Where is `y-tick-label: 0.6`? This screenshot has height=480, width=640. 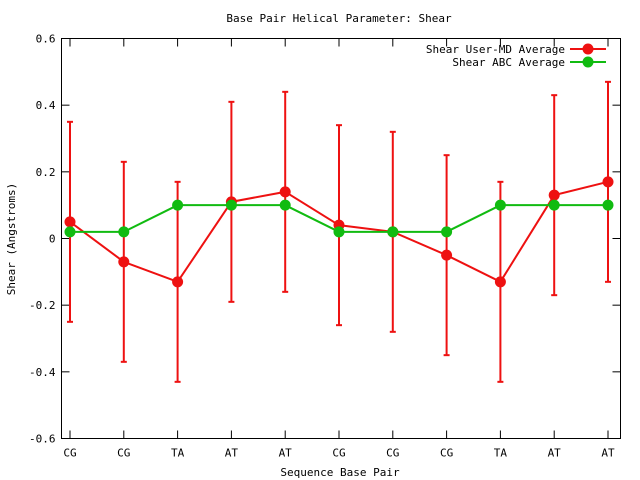
y-tick-label: 0.6 is located at coordinates (46, 39).